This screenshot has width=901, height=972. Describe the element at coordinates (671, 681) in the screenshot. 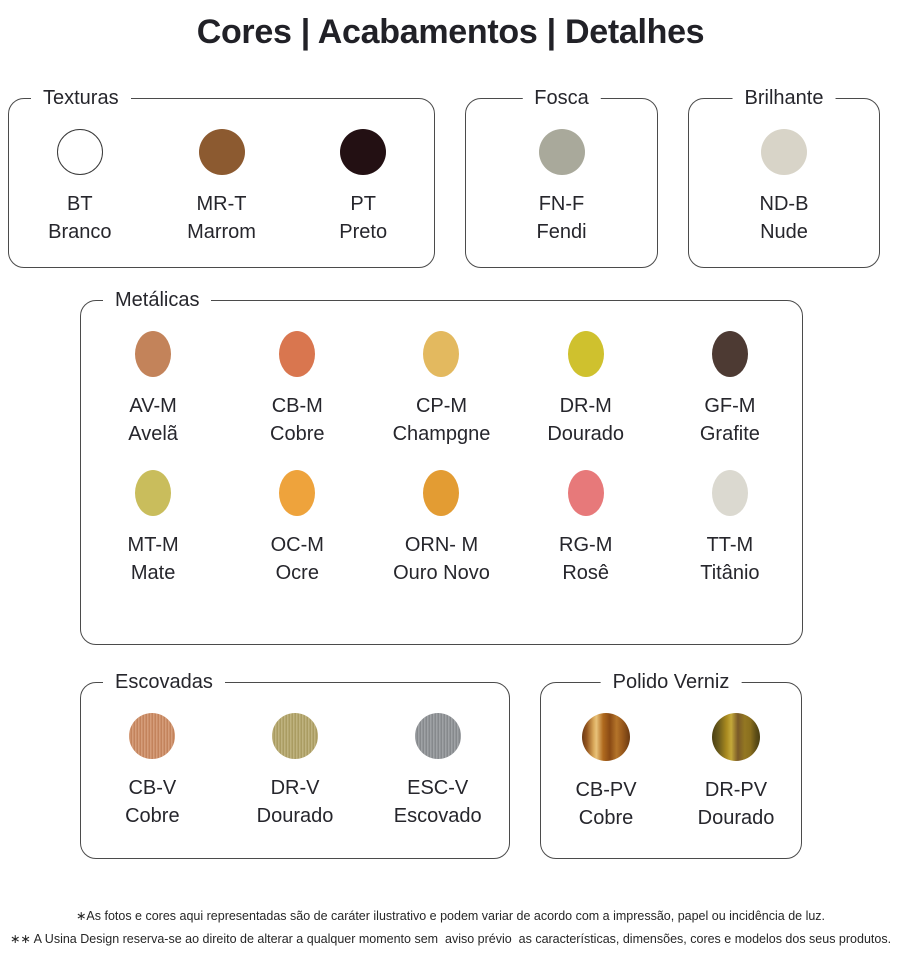

I see `section-polido-verniz-label: Polido Verniz` at that location.